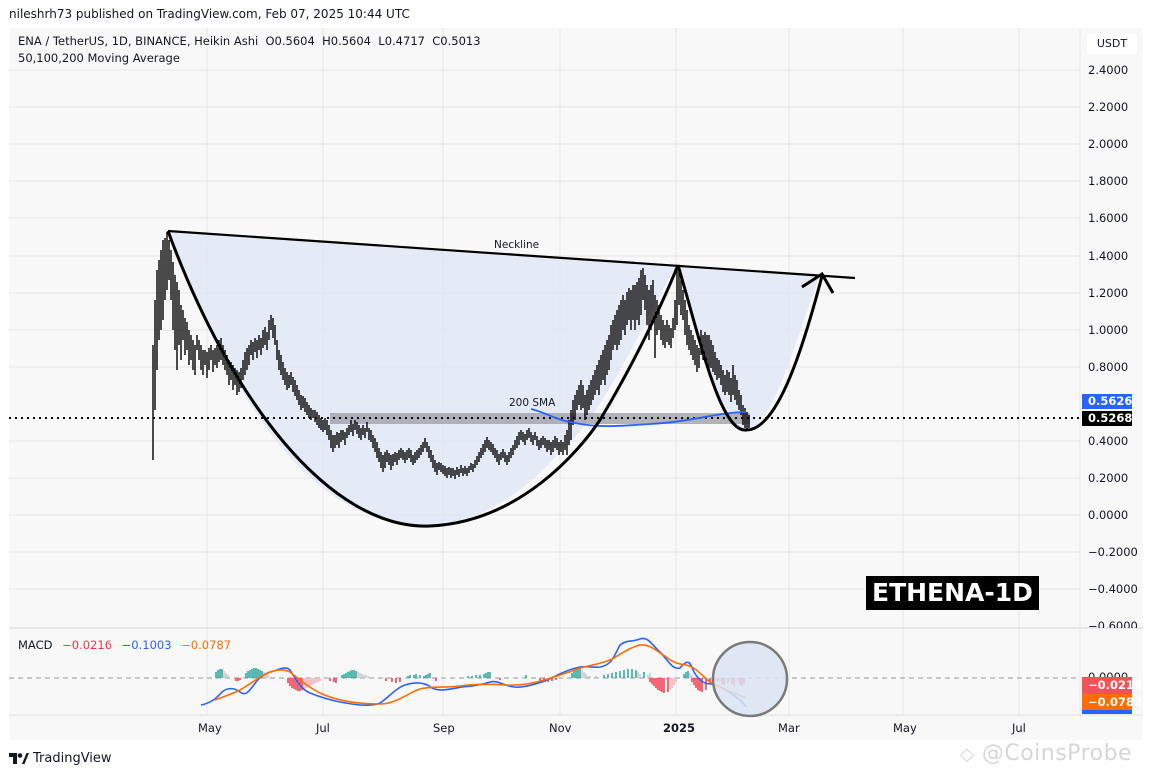 This screenshot has height=777, width=1153. What do you see at coordinates (1108, 70) in the screenshot?
I see `y-tick: 2.4000` at bounding box center [1108, 70].